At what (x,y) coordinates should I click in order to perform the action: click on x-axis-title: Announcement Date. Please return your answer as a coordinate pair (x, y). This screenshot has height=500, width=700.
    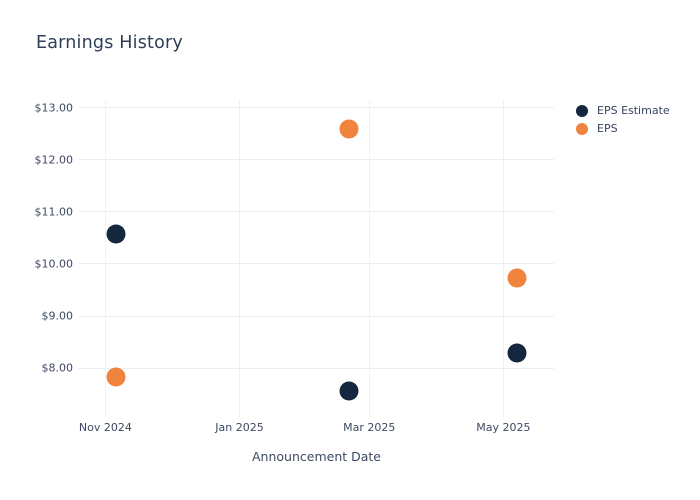
    Looking at the image, I should click on (316, 456).